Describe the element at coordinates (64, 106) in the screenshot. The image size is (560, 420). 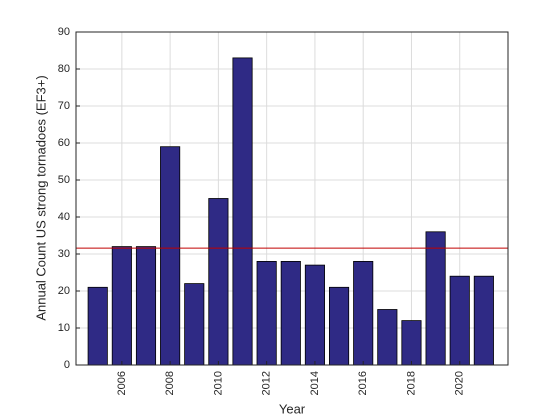
I see `y-tick-label: 70` at that location.